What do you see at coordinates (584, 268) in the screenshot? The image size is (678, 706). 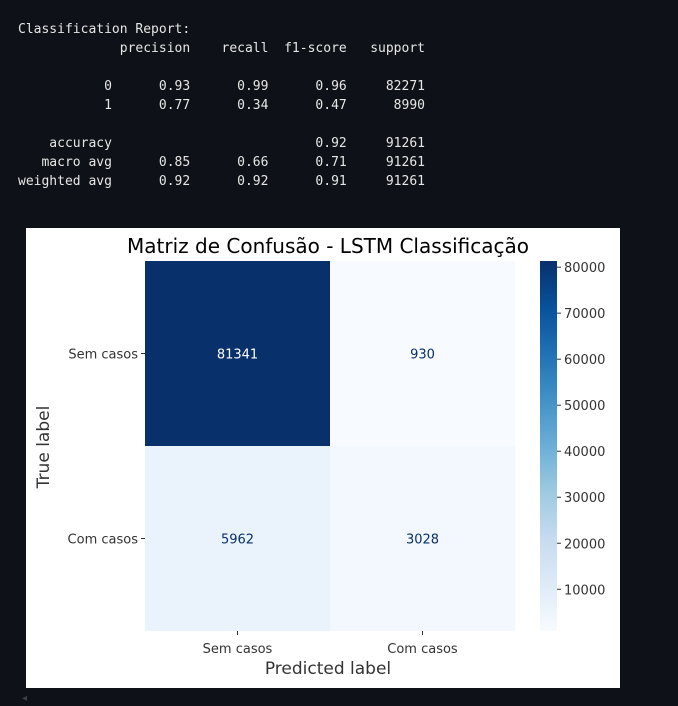 I see `colorbar-tick-label: 80000` at bounding box center [584, 268].